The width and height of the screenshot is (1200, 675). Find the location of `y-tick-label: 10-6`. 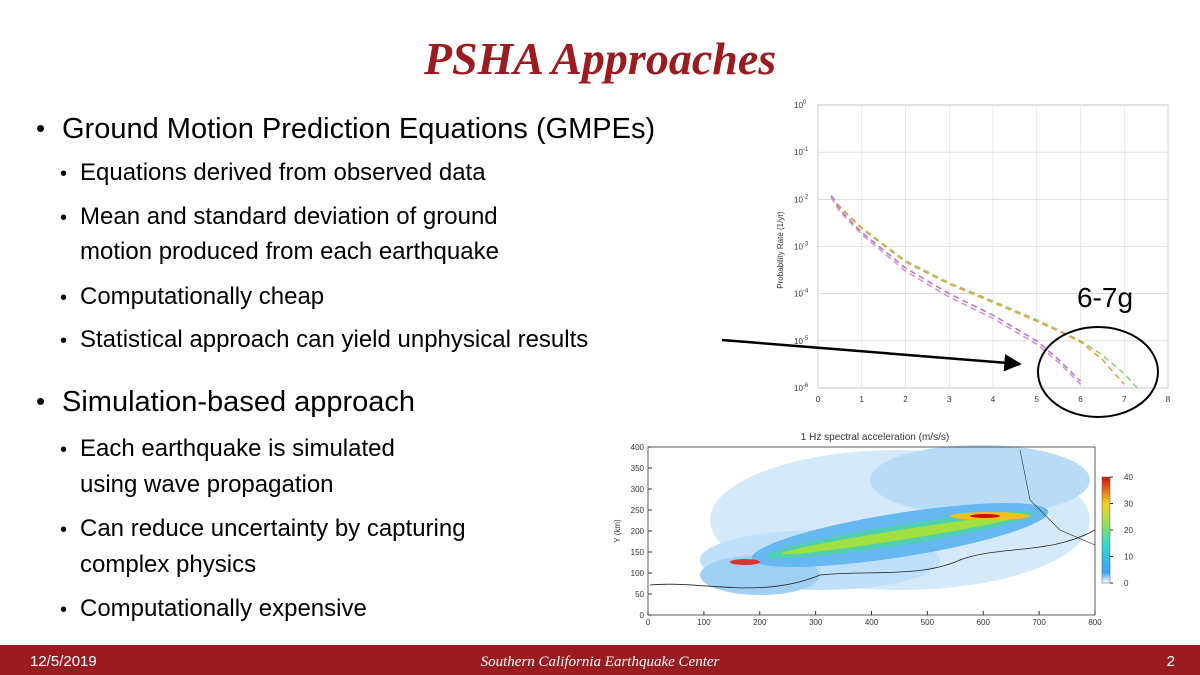

y-tick-label: 10-6 is located at coordinates (801, 388).